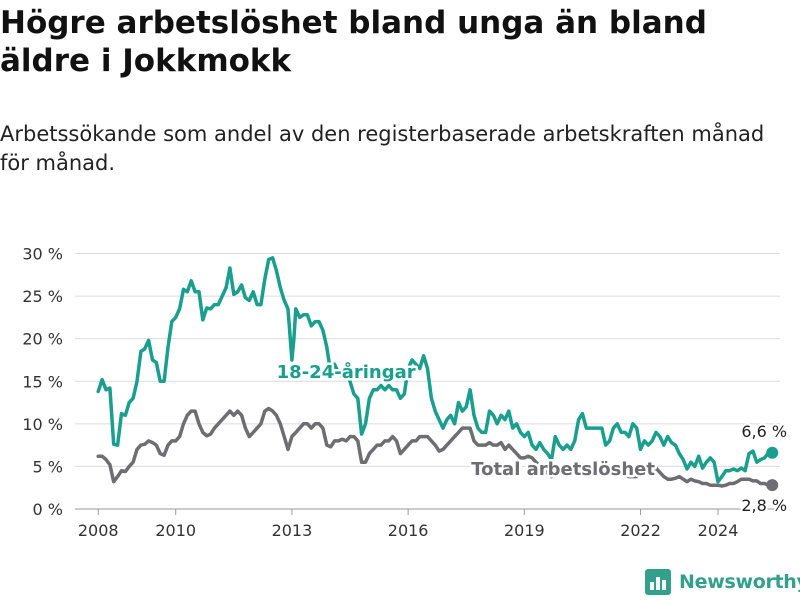  I want to click on x-tick-label: 2022, so click(640, 530).